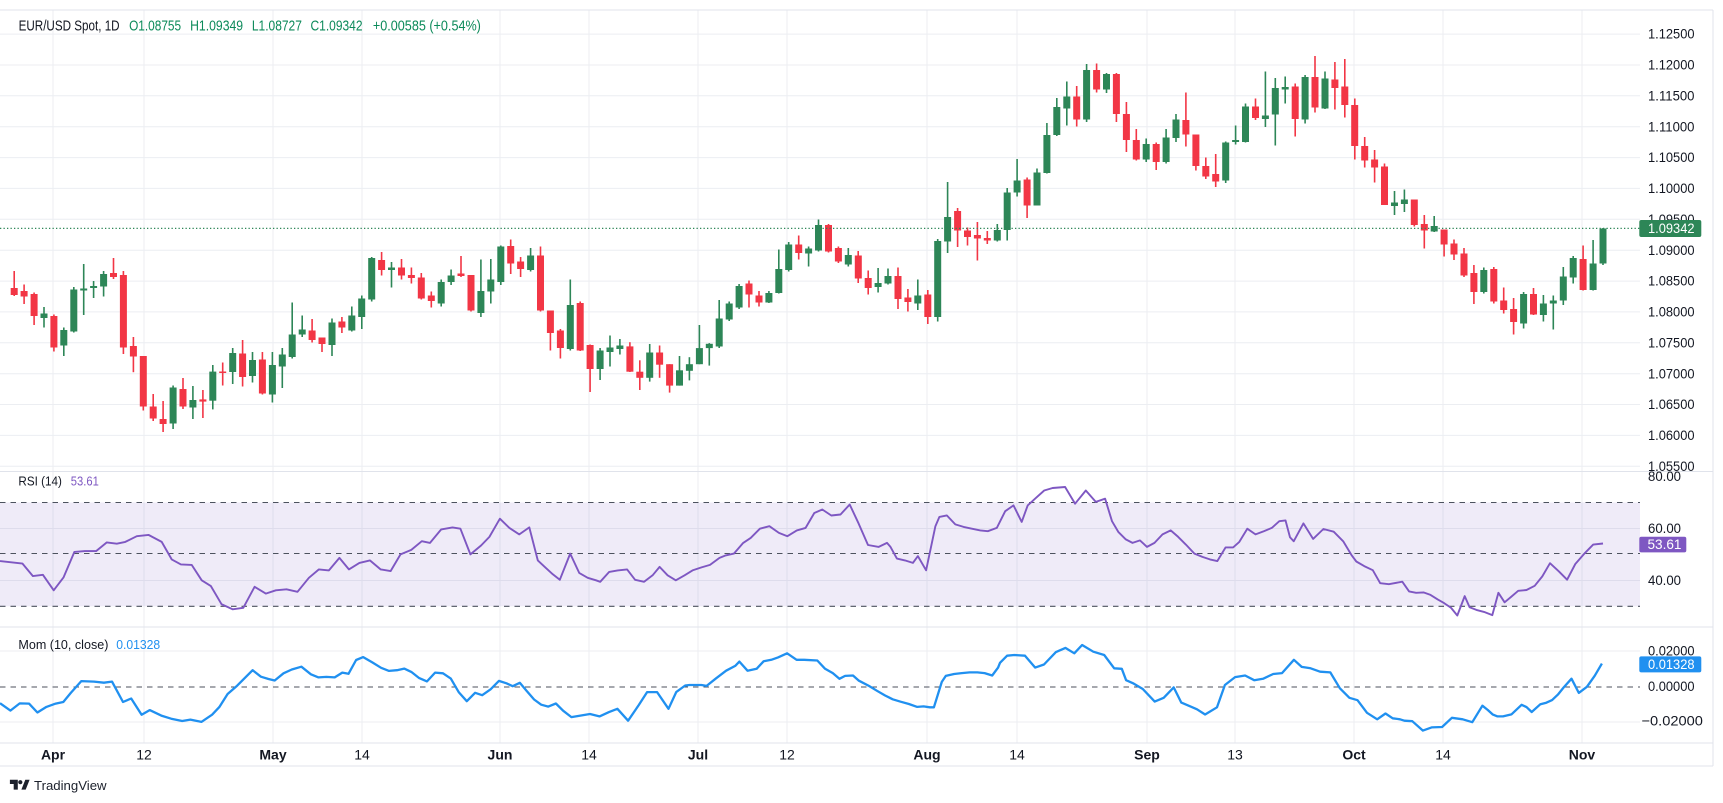 The width and height of the screenshot is (1723, 803). I want to click on svg-text: Oct, so click(1354, 755).